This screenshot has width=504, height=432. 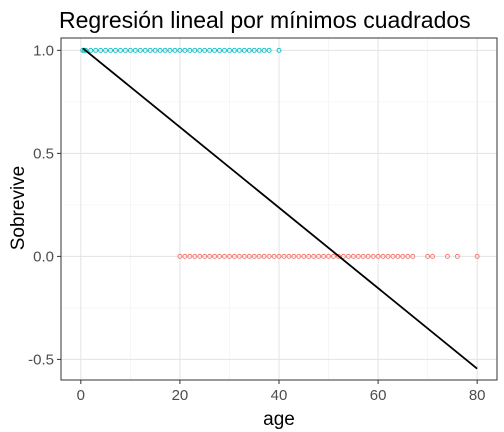 I want to click on y-axis-ticks: -0.5 0.0 0.5 1.0, so click(x=44, y=205).